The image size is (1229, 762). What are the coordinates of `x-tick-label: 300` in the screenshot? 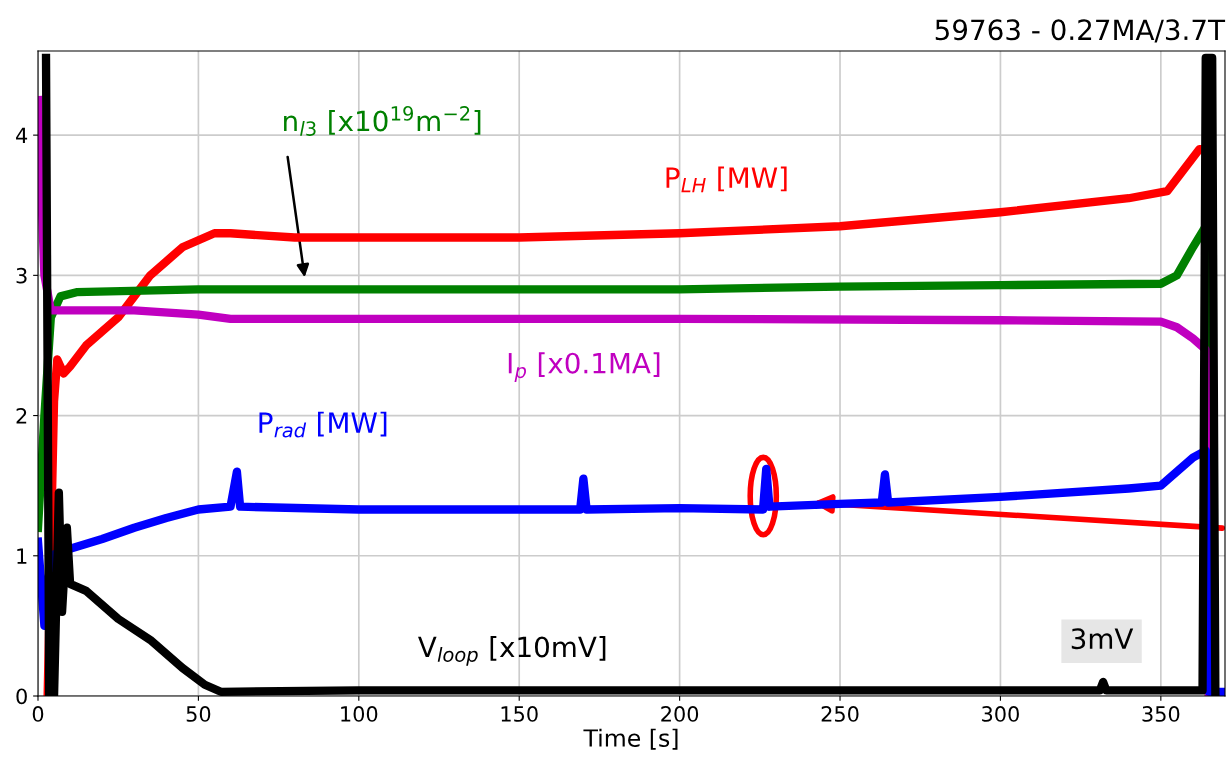 It's located at (1000, 714).